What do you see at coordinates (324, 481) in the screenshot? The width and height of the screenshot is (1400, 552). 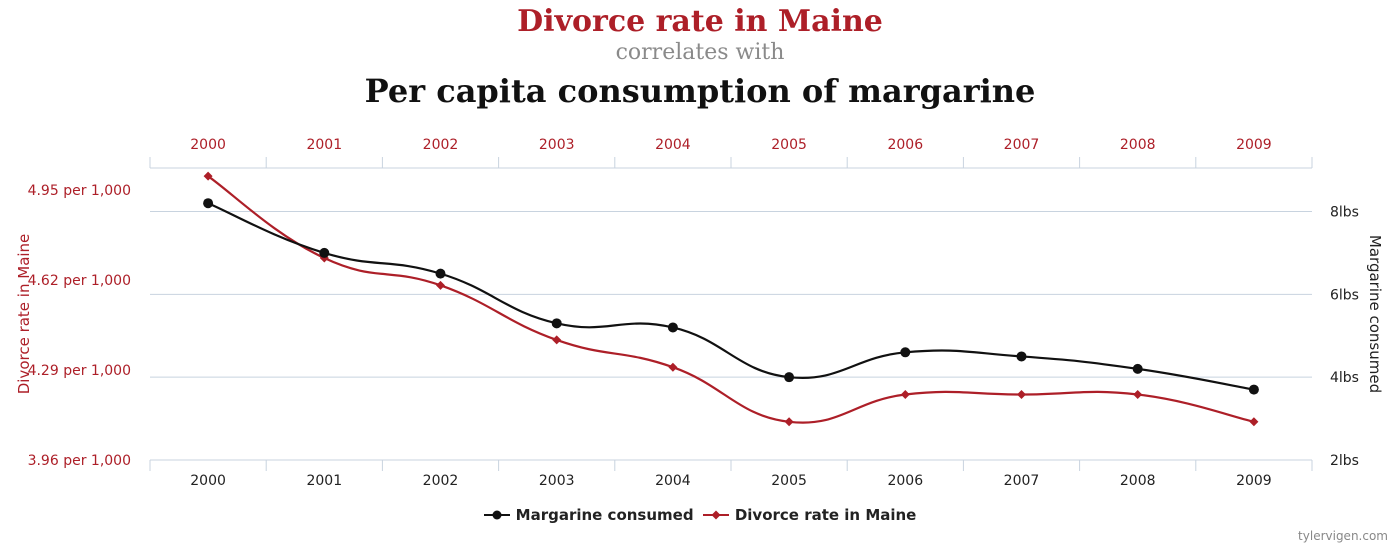 I see `x-tick-label-bottom: 2001` at bounding box center [324, 481].